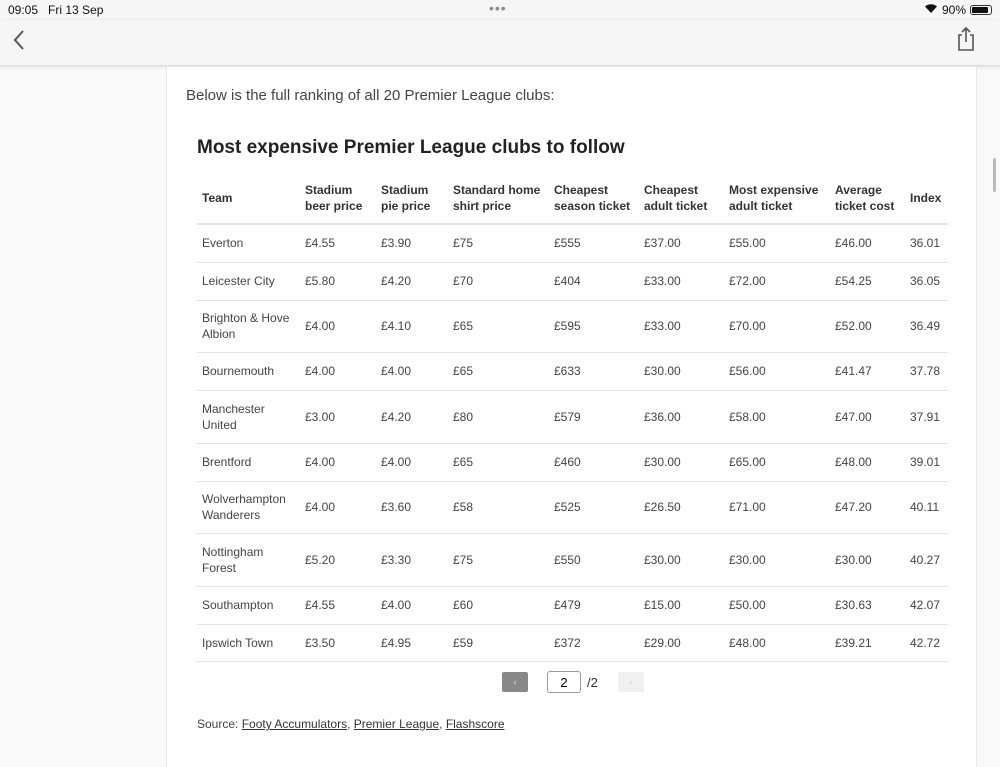 Image resolution: width=1000 pixels, height=767 pixels. What do you see at coordinates (867, 605) in the screenshot?
I see `table-cell: £30.63` at bounding box center [867, 605].